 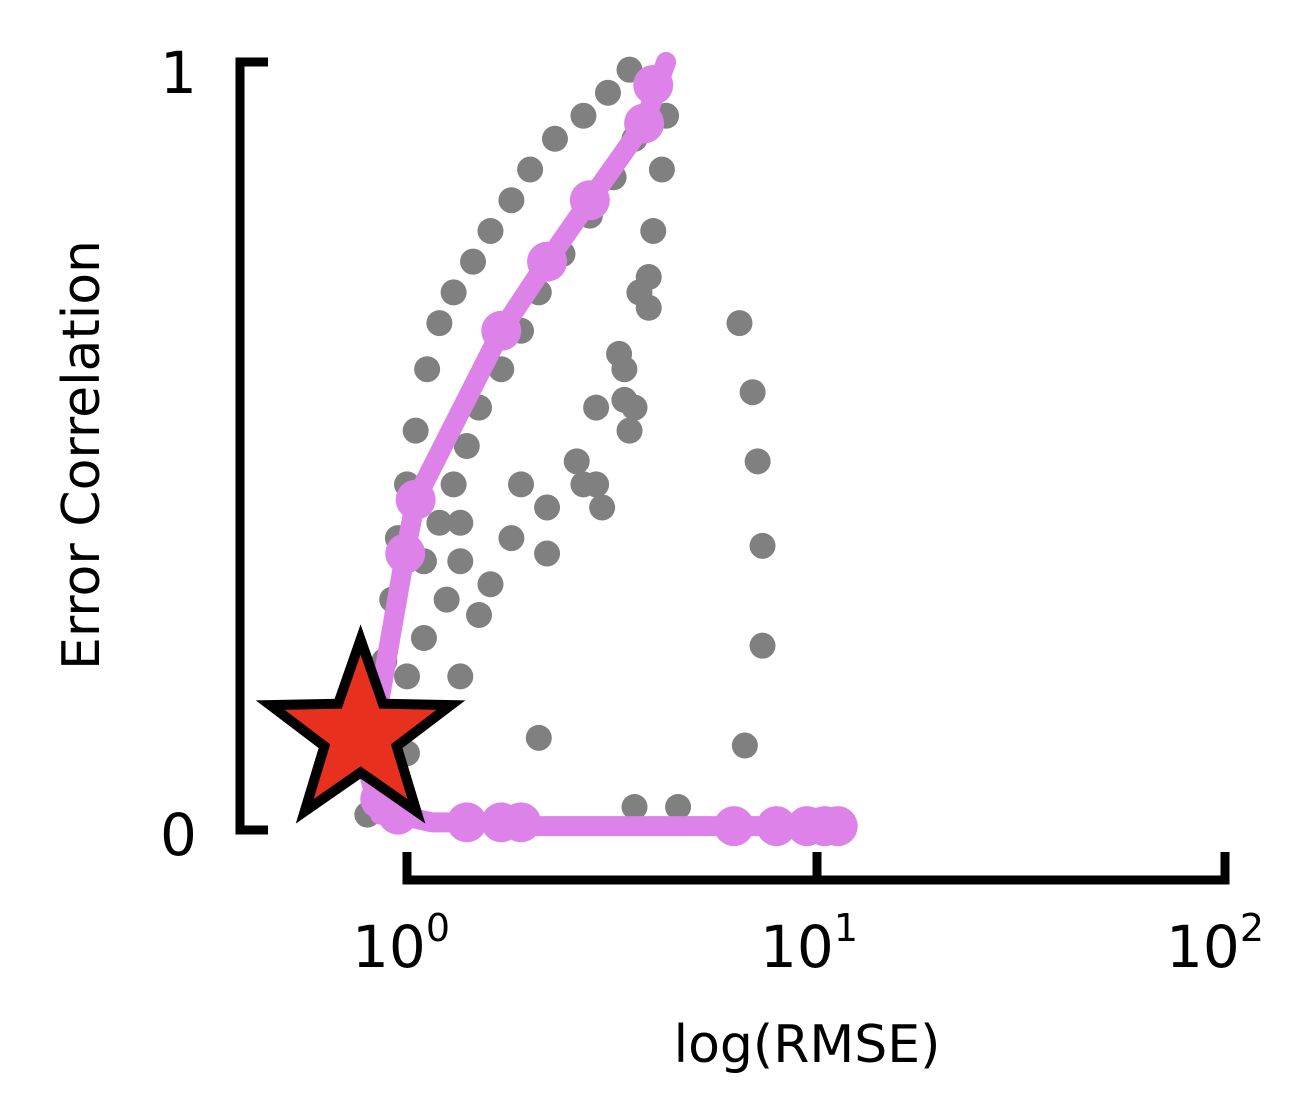 What do you see at coordinates (437, 928) in the screenshot?
I see `x-tick-exp: 0` at bounding box center [437, 928].